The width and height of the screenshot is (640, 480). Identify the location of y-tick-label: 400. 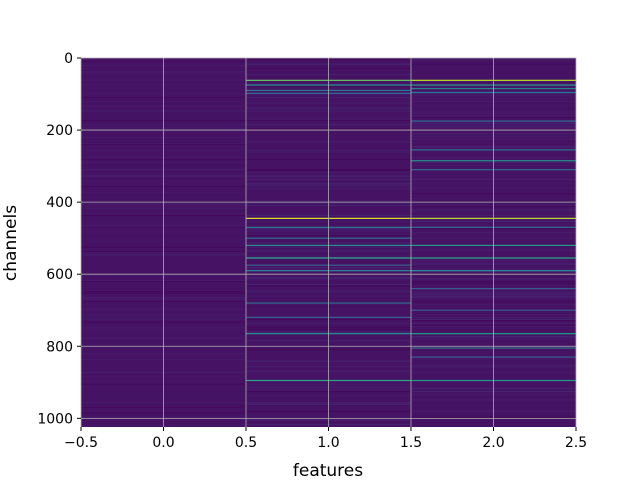
(59, 203).